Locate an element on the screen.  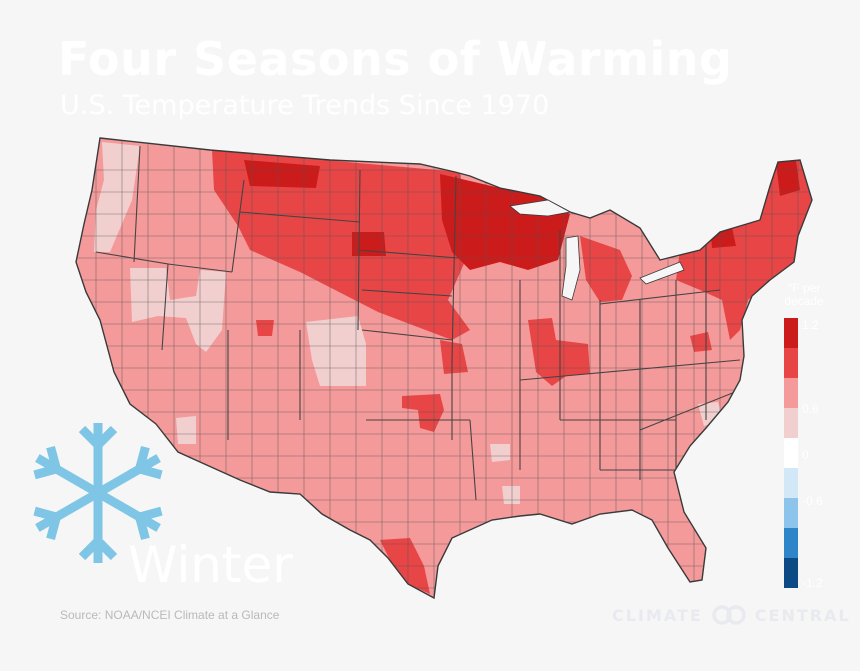
dakota-hotspot-region is located at coordinates (369, 244).